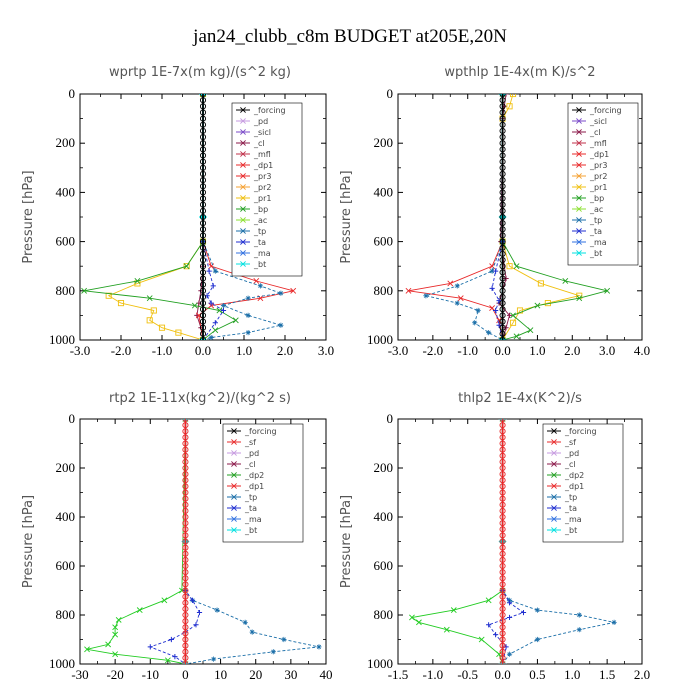 The width and height of the screenshot is (700, 700). What do you see at coordinates (62, 663) in the screenshot?
I see `y-tick-label: 1000` at bounding box center [62, 663].